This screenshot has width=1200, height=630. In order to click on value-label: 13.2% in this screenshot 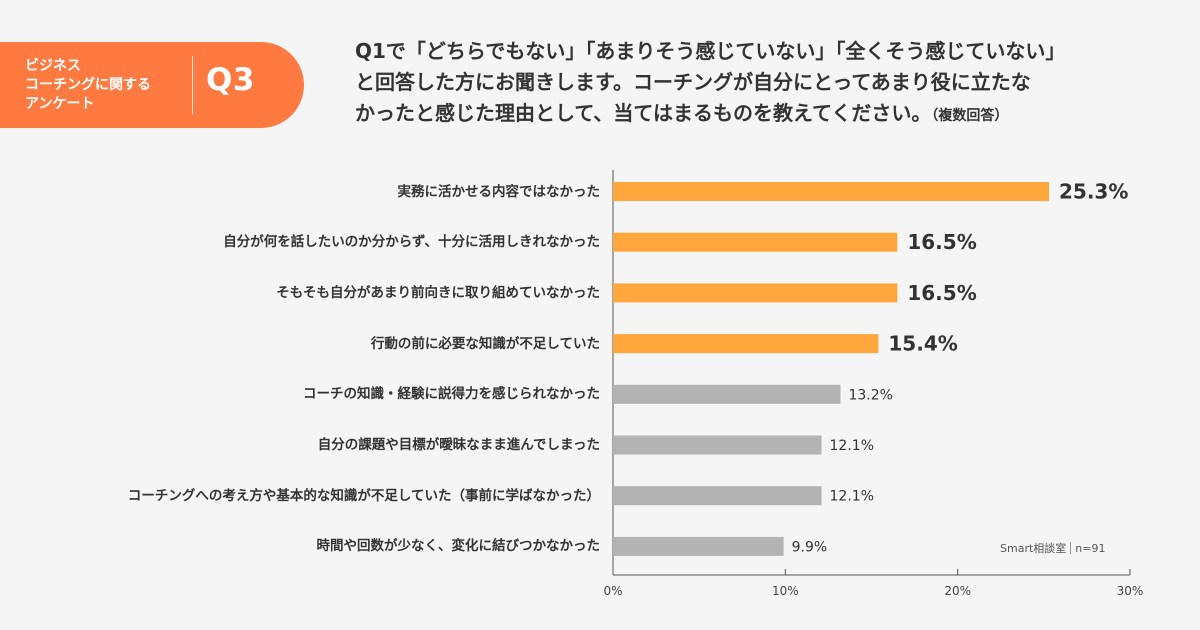, I will do `click(870, 395)`.